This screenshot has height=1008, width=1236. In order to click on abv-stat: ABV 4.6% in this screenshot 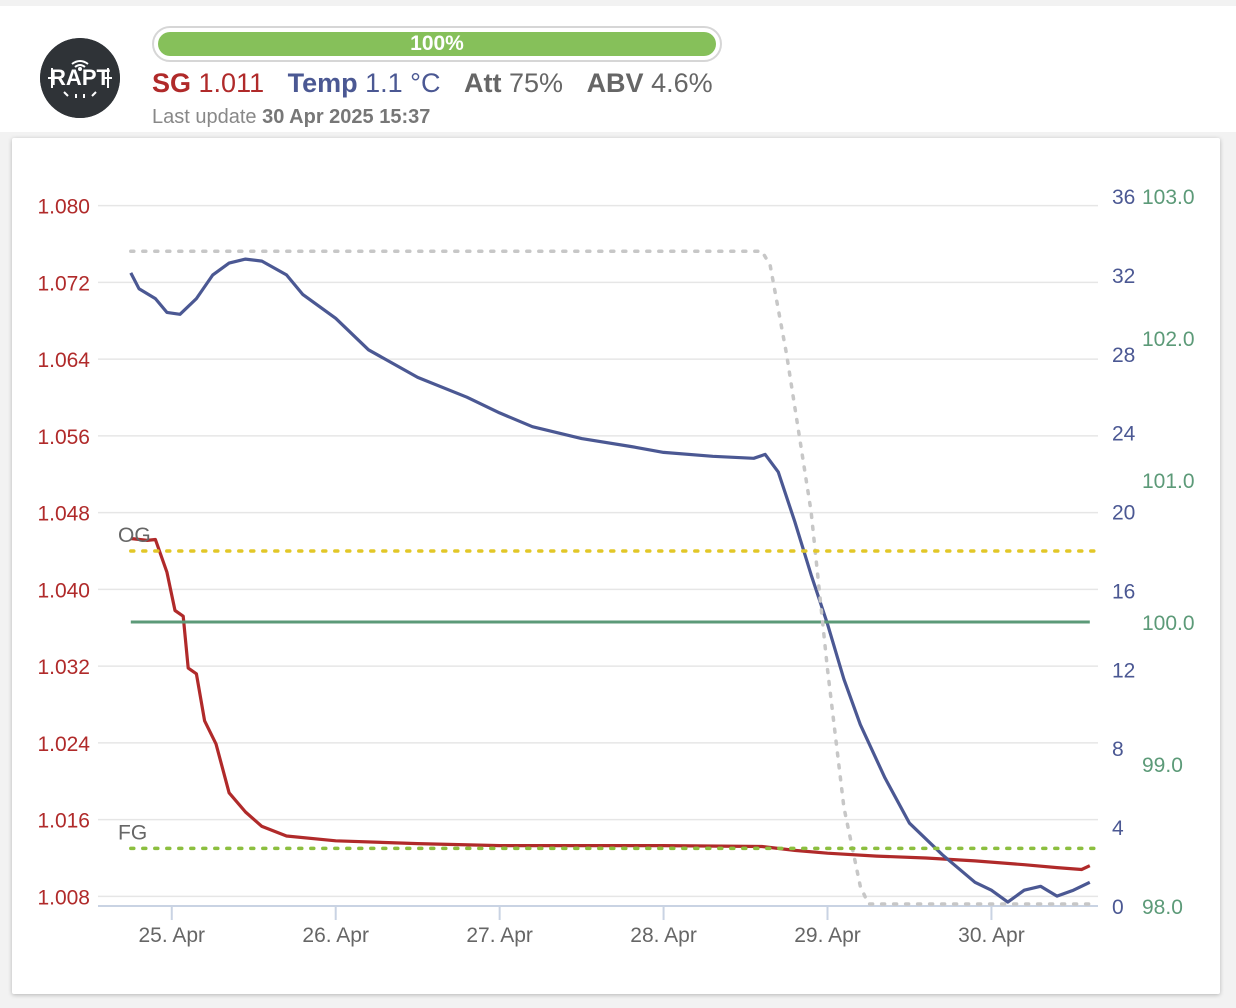, I will do `click(650, 83)`.